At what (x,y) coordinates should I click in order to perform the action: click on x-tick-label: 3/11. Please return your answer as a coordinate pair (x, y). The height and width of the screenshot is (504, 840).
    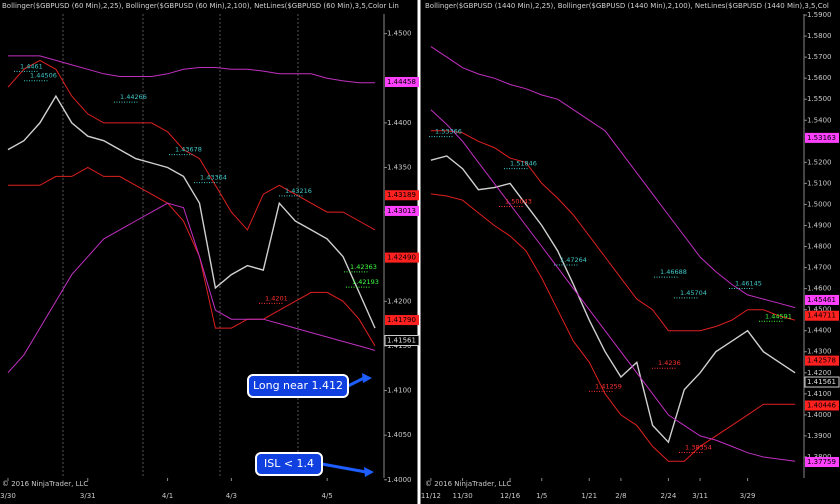
    Looking at the image, I should click on (700, 496).